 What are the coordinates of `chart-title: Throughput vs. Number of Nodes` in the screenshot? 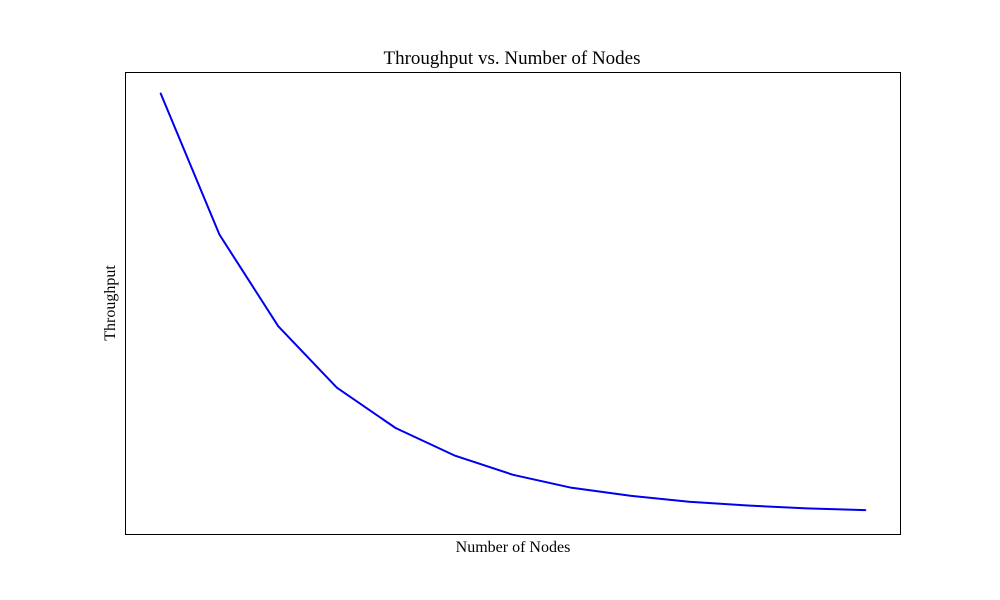 It's located at (512, 58).